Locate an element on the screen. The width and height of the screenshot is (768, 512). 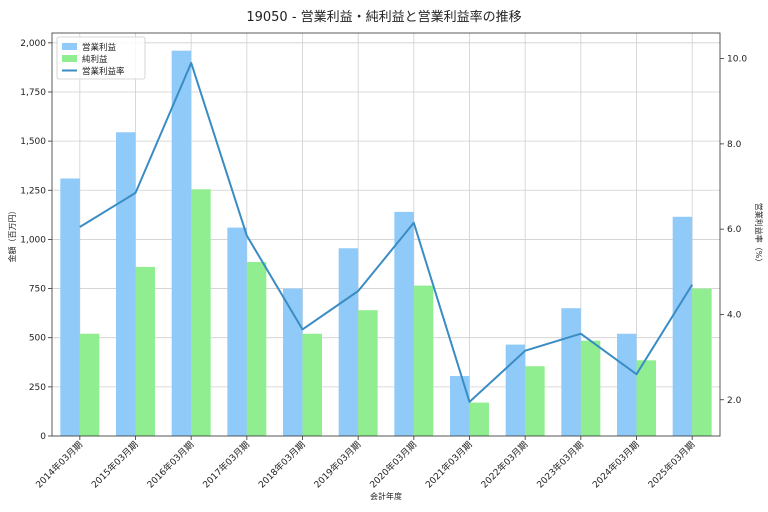
y2-axis-ticks: 2.0 4.0 6.0 8.0 10.0 is located at coordinates (733, 230).